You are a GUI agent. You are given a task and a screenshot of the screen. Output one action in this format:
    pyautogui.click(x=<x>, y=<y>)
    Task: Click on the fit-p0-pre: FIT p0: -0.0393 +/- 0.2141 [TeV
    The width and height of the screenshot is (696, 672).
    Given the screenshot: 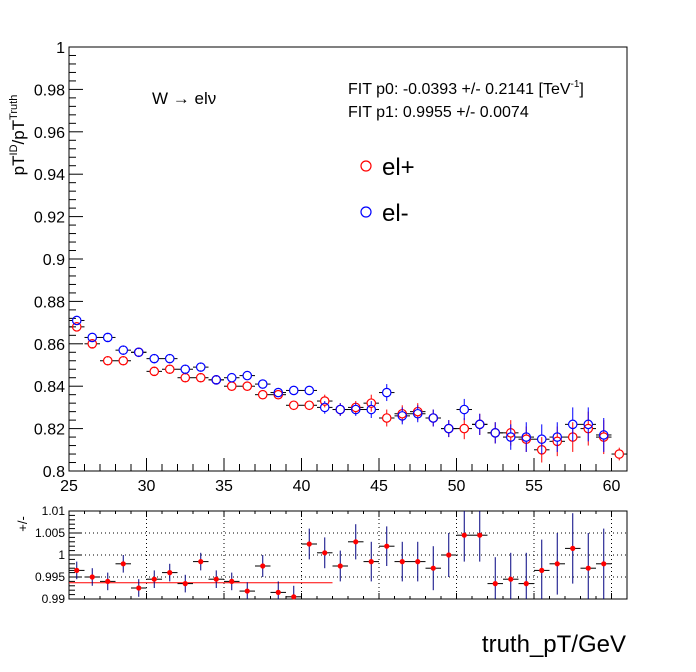 What is the action you would take?
    pyautogui.click(x=459, y=89)
    